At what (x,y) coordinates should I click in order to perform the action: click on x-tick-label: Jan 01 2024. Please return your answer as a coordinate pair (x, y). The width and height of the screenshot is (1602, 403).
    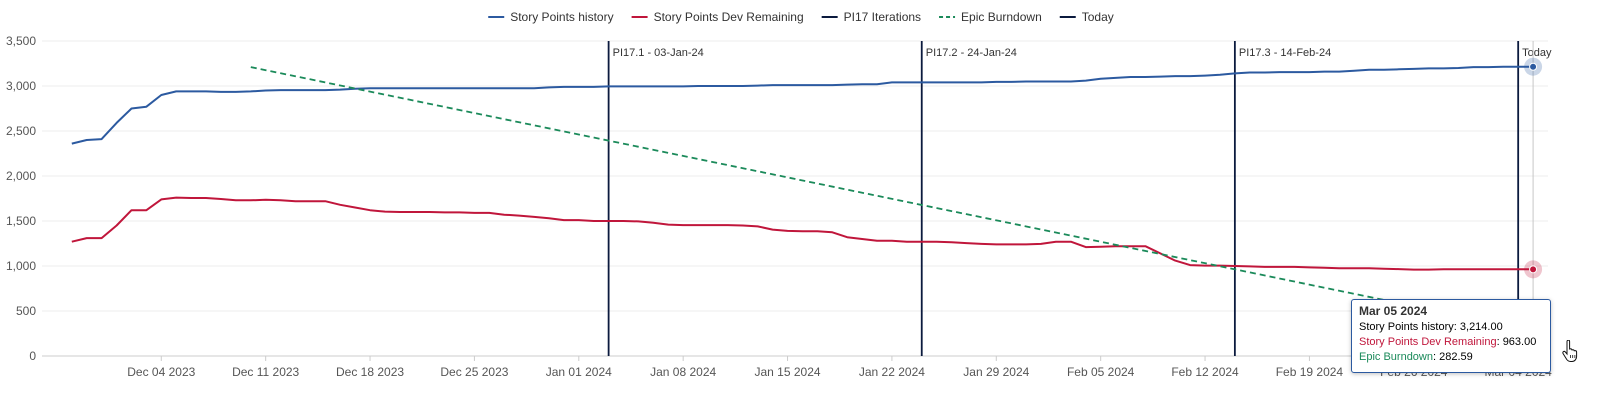
    Looking at the image, I should click on (579, 372).